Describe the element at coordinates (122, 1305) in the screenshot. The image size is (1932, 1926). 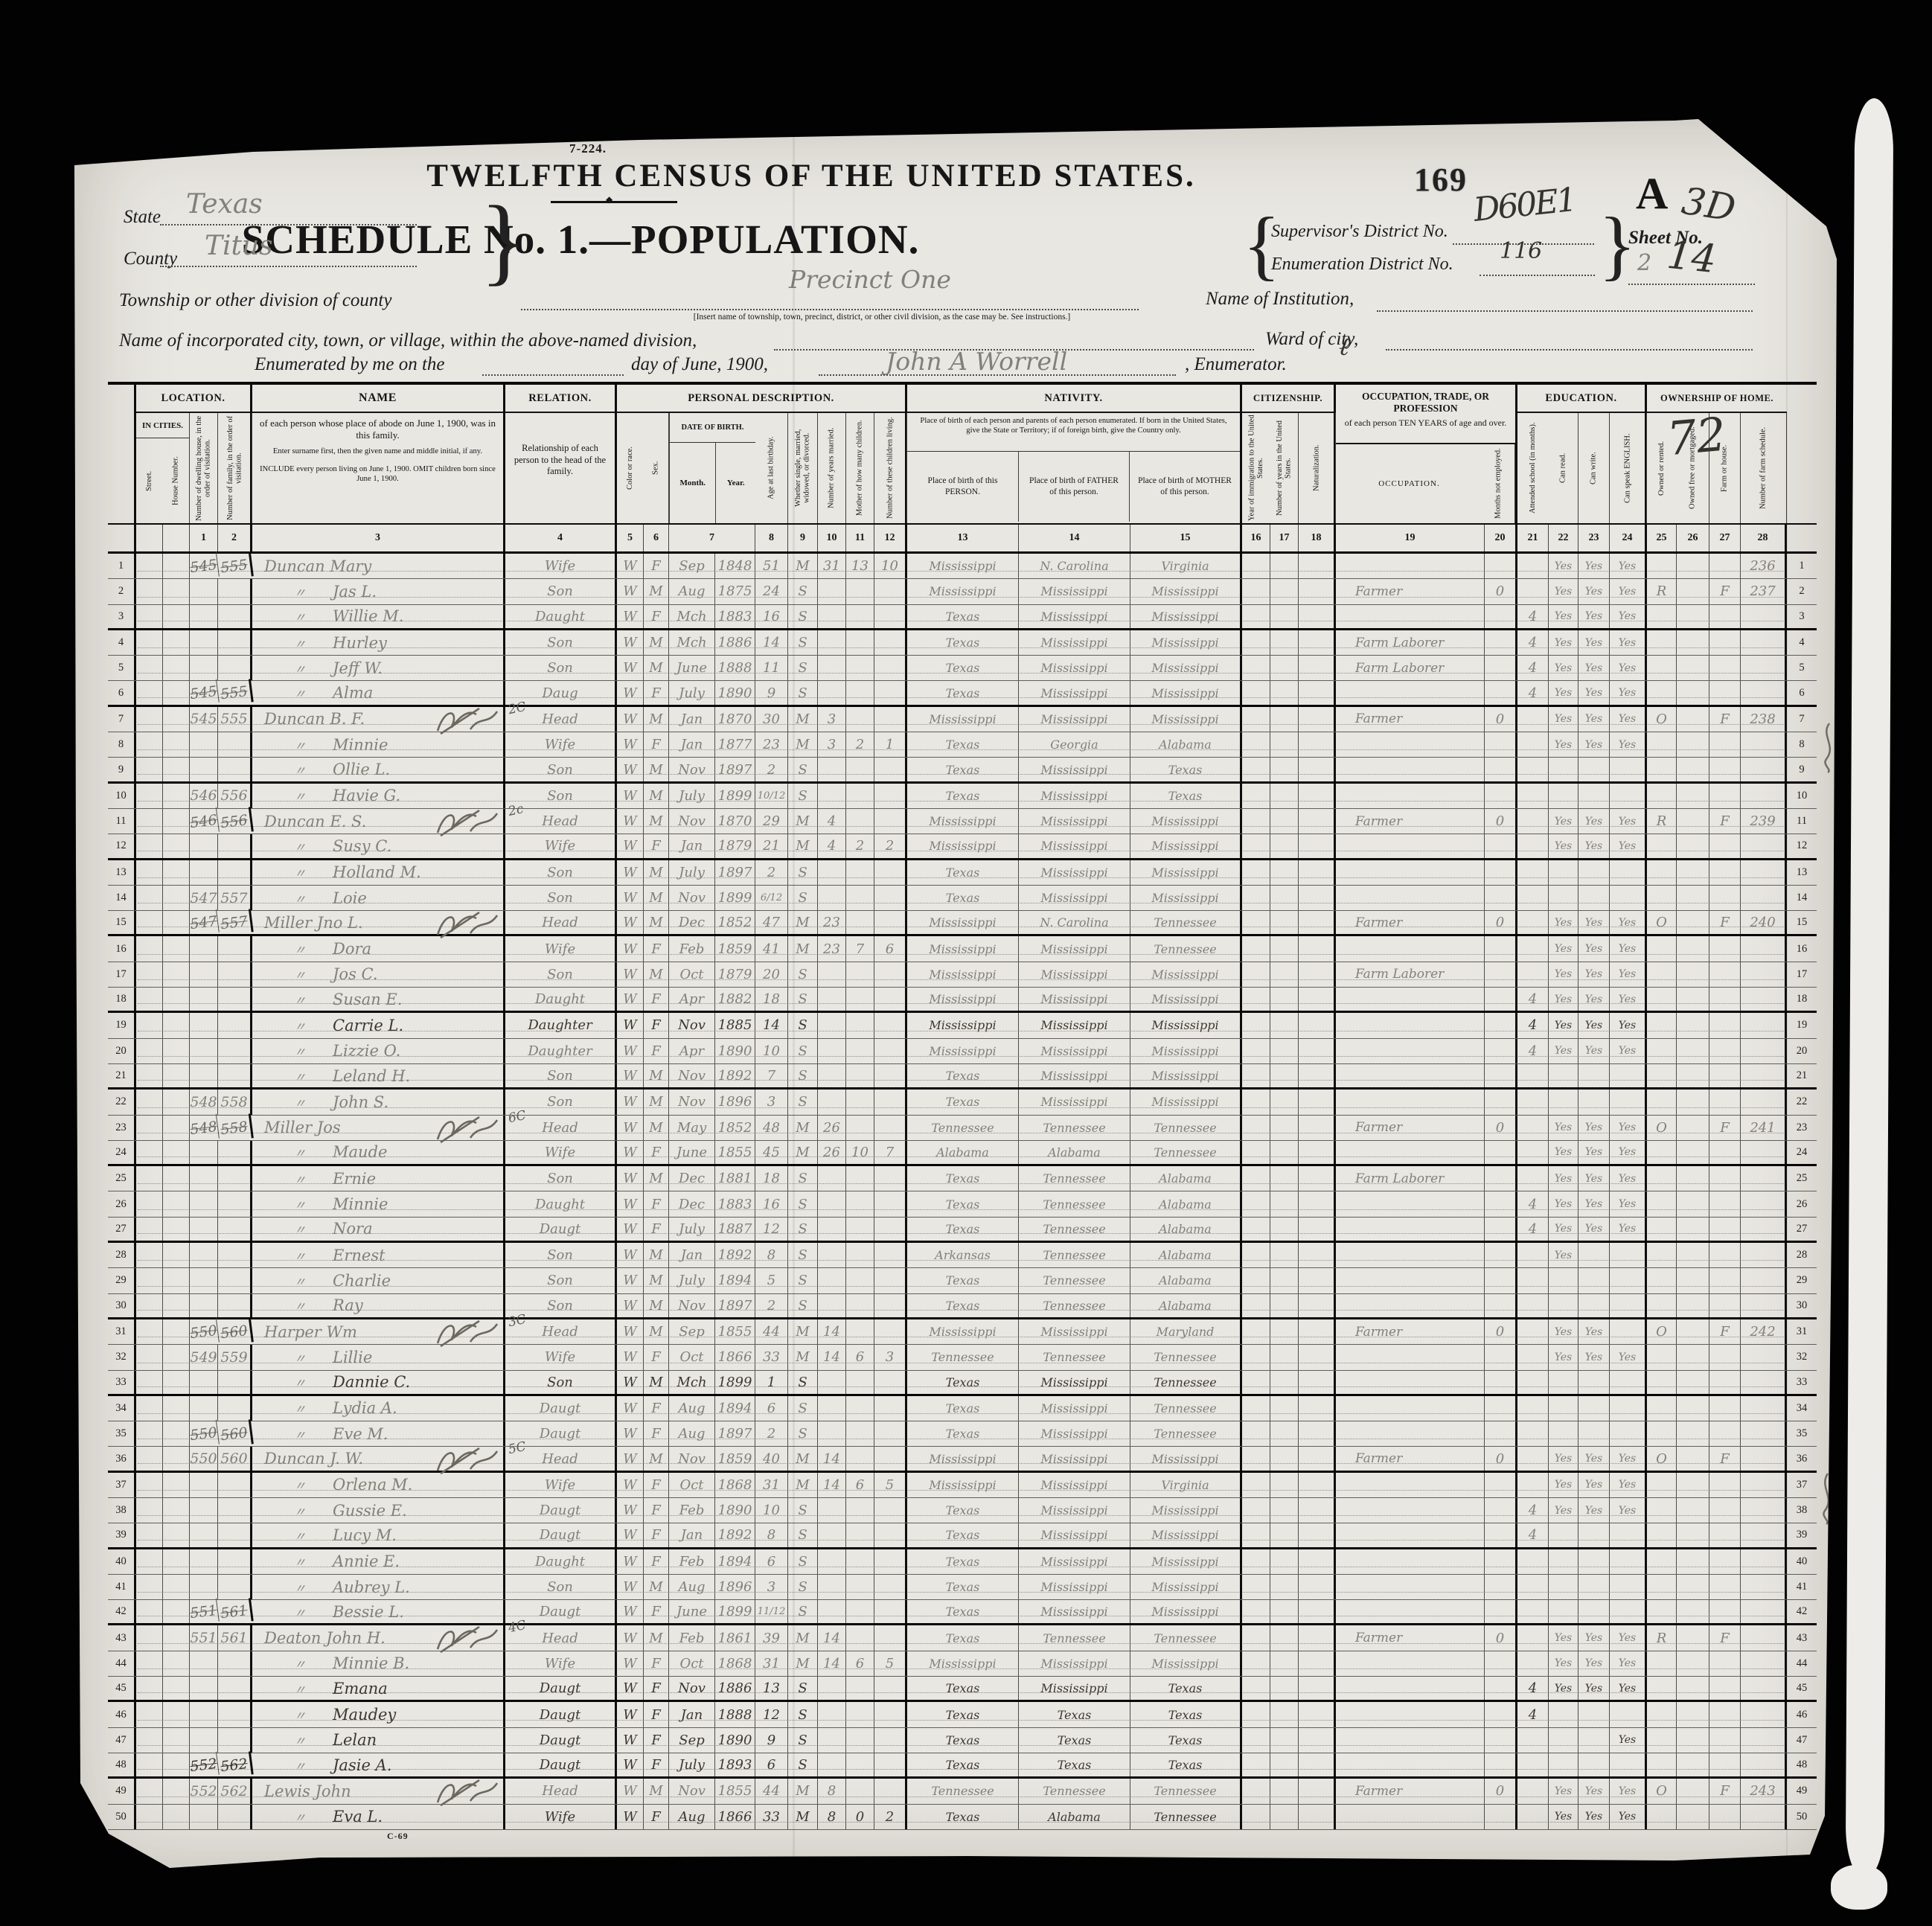
I see `cell-lnum: 30` at that location.